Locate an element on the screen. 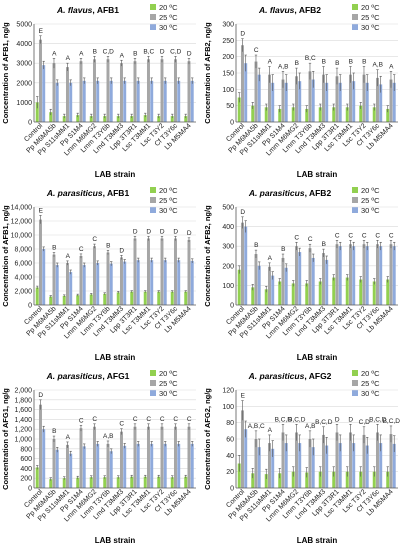  y-tick-label: 10,000 is located at coordinates (22, 236).